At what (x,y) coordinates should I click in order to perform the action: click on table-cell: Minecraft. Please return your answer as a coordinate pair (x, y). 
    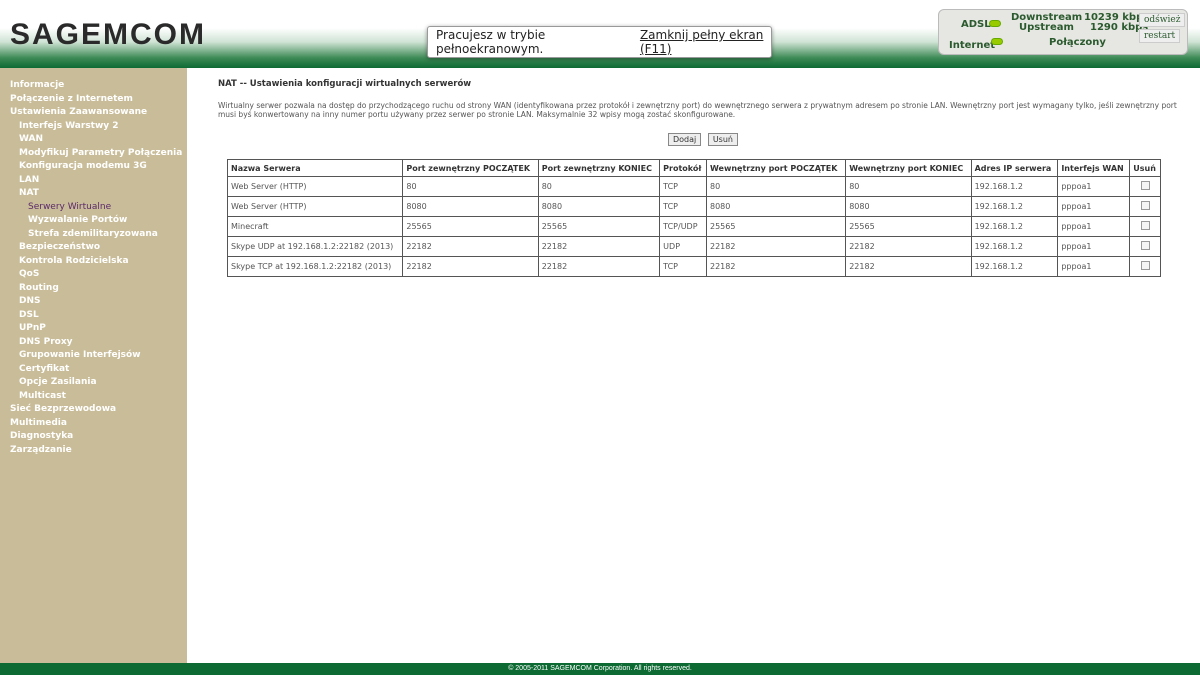
    Looking at the image, I should click on (315, 226).